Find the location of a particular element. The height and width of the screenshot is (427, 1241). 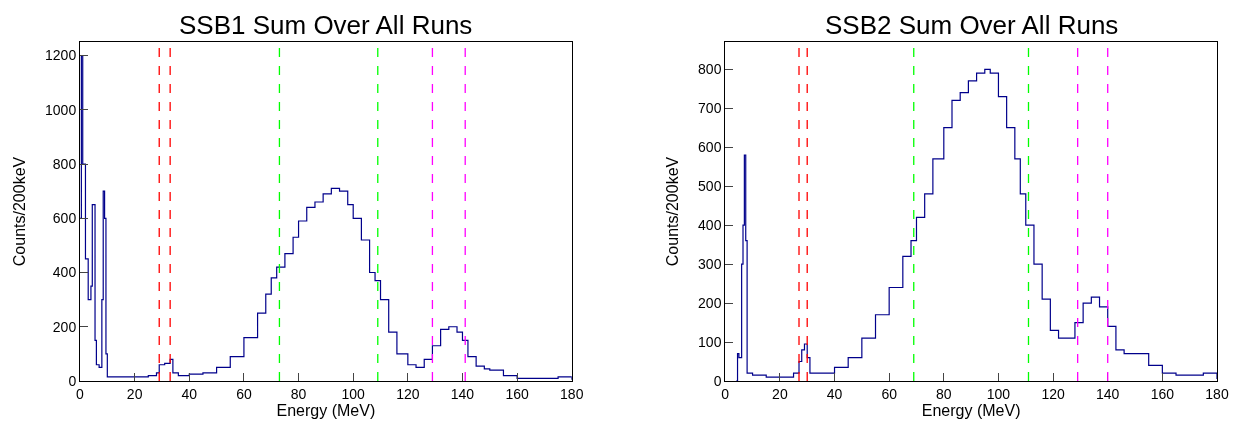

y-tick-label: 300 is located at coordinates (710, 264).